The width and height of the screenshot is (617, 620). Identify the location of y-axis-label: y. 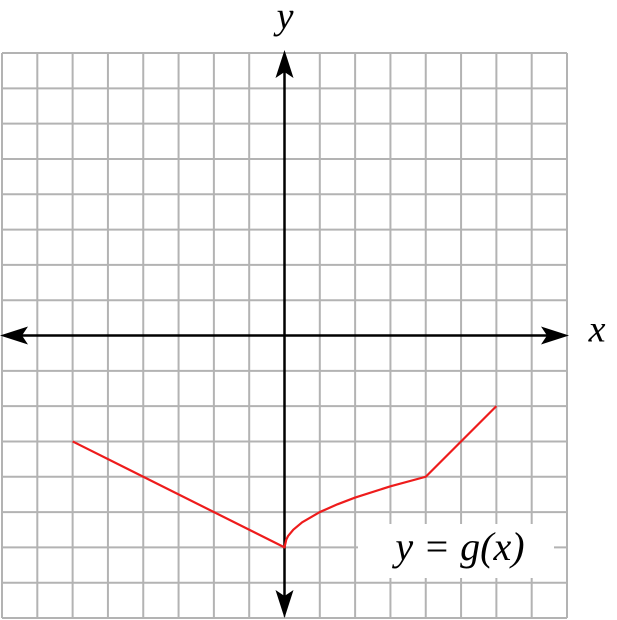
(283, 19).